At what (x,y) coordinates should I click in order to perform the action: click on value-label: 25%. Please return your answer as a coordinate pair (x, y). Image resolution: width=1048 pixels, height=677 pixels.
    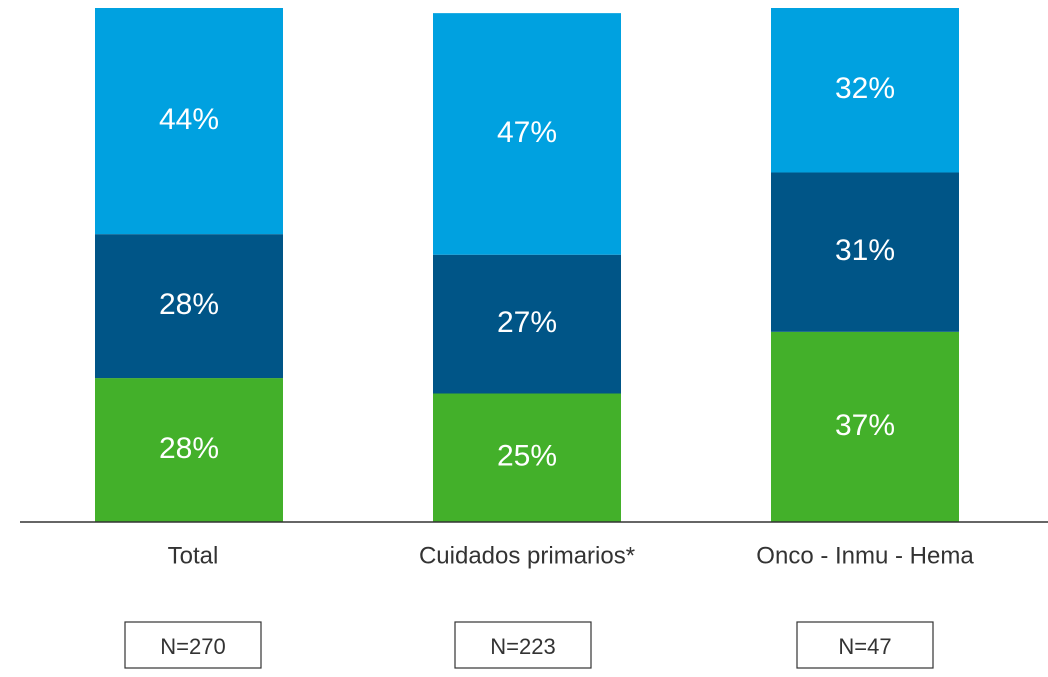
    Looking at the image, I should click on (527, 456).